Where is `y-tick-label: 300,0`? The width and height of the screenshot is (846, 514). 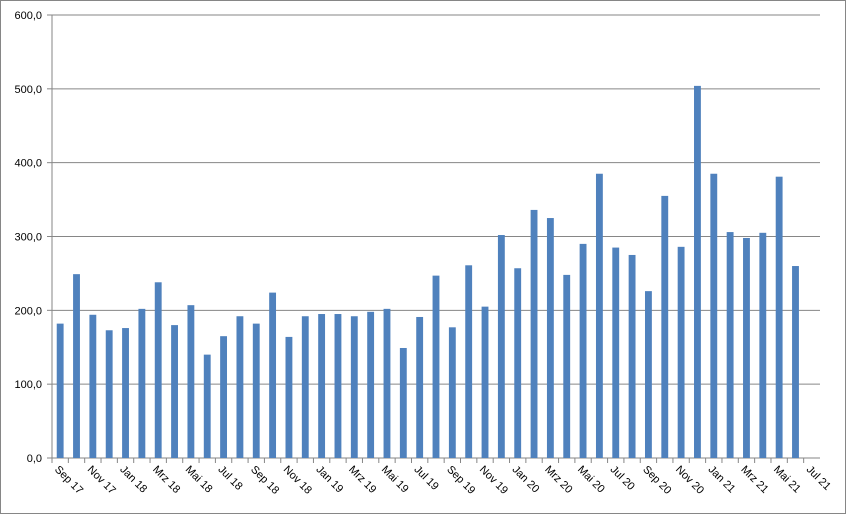 y-tick-label: 300,0 is located at coordinates (28, 238).